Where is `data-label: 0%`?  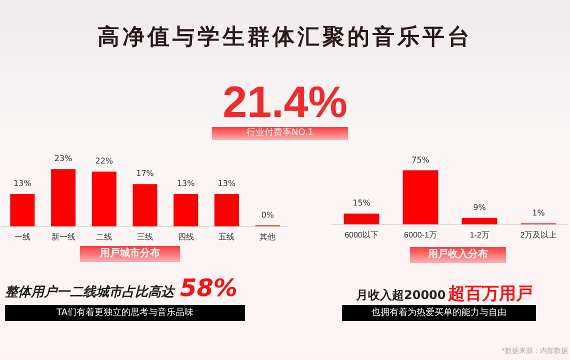 data-label: 0% is located at coordinates (267, 215).